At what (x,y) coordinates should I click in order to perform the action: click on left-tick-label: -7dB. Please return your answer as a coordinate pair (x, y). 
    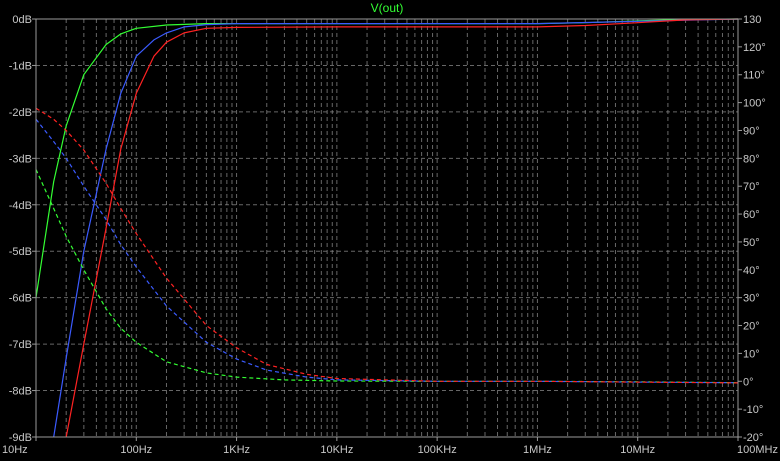
    Looking at the image, I should click on (20, 345).